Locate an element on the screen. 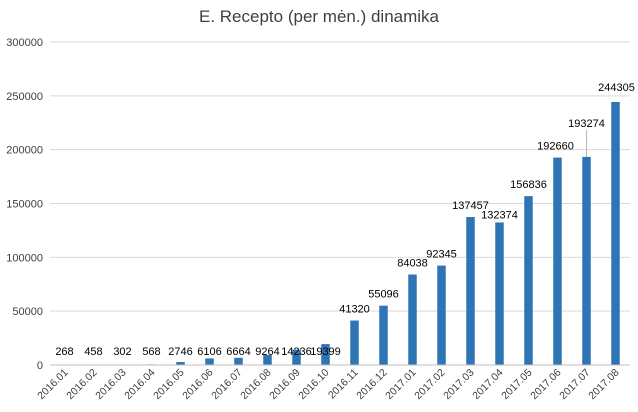 The width and height of the screenshot is (638, 412). x-tick-label: 2016.09 is located at coordinates (284, 384).